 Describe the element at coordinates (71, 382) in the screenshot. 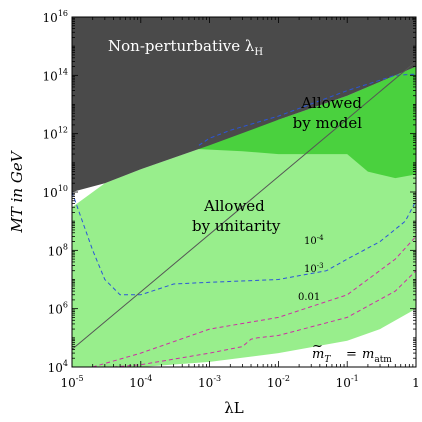

I see `x-tick-label-0: 10⁻⁵` at that location.